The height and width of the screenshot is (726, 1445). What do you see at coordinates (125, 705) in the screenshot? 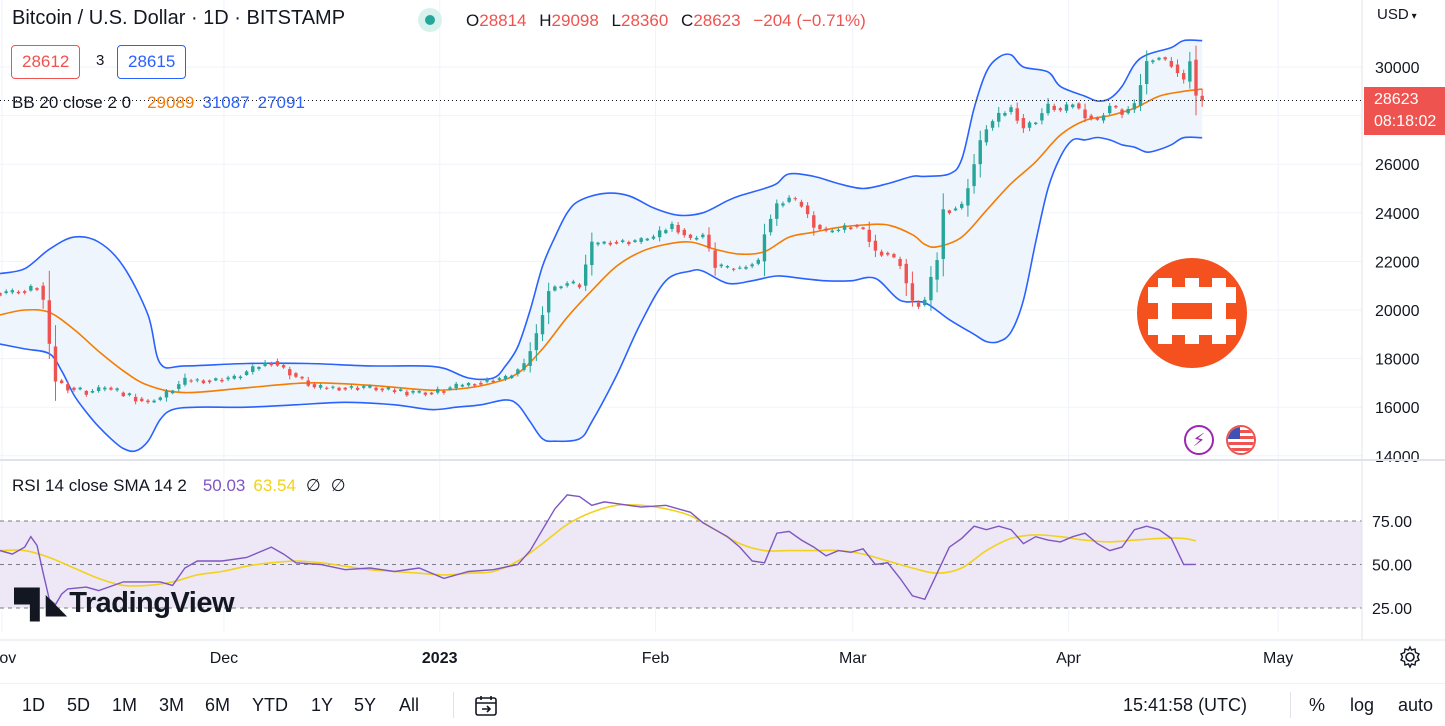
I see `range-1m-button: 1M` at bounding box center [125, 705].